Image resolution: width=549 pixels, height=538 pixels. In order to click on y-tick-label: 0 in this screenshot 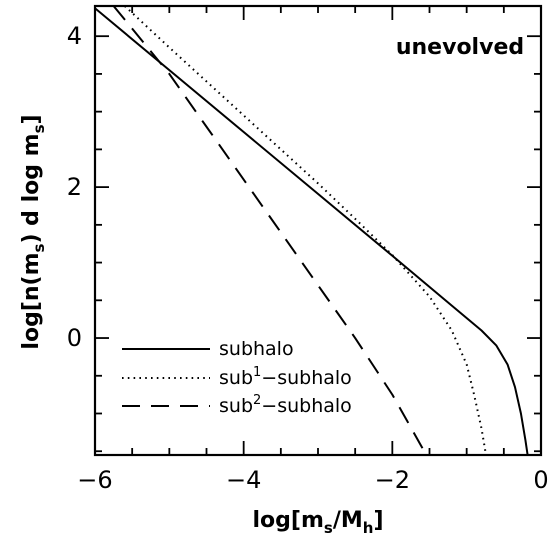, I will do `click(74, 338)`.